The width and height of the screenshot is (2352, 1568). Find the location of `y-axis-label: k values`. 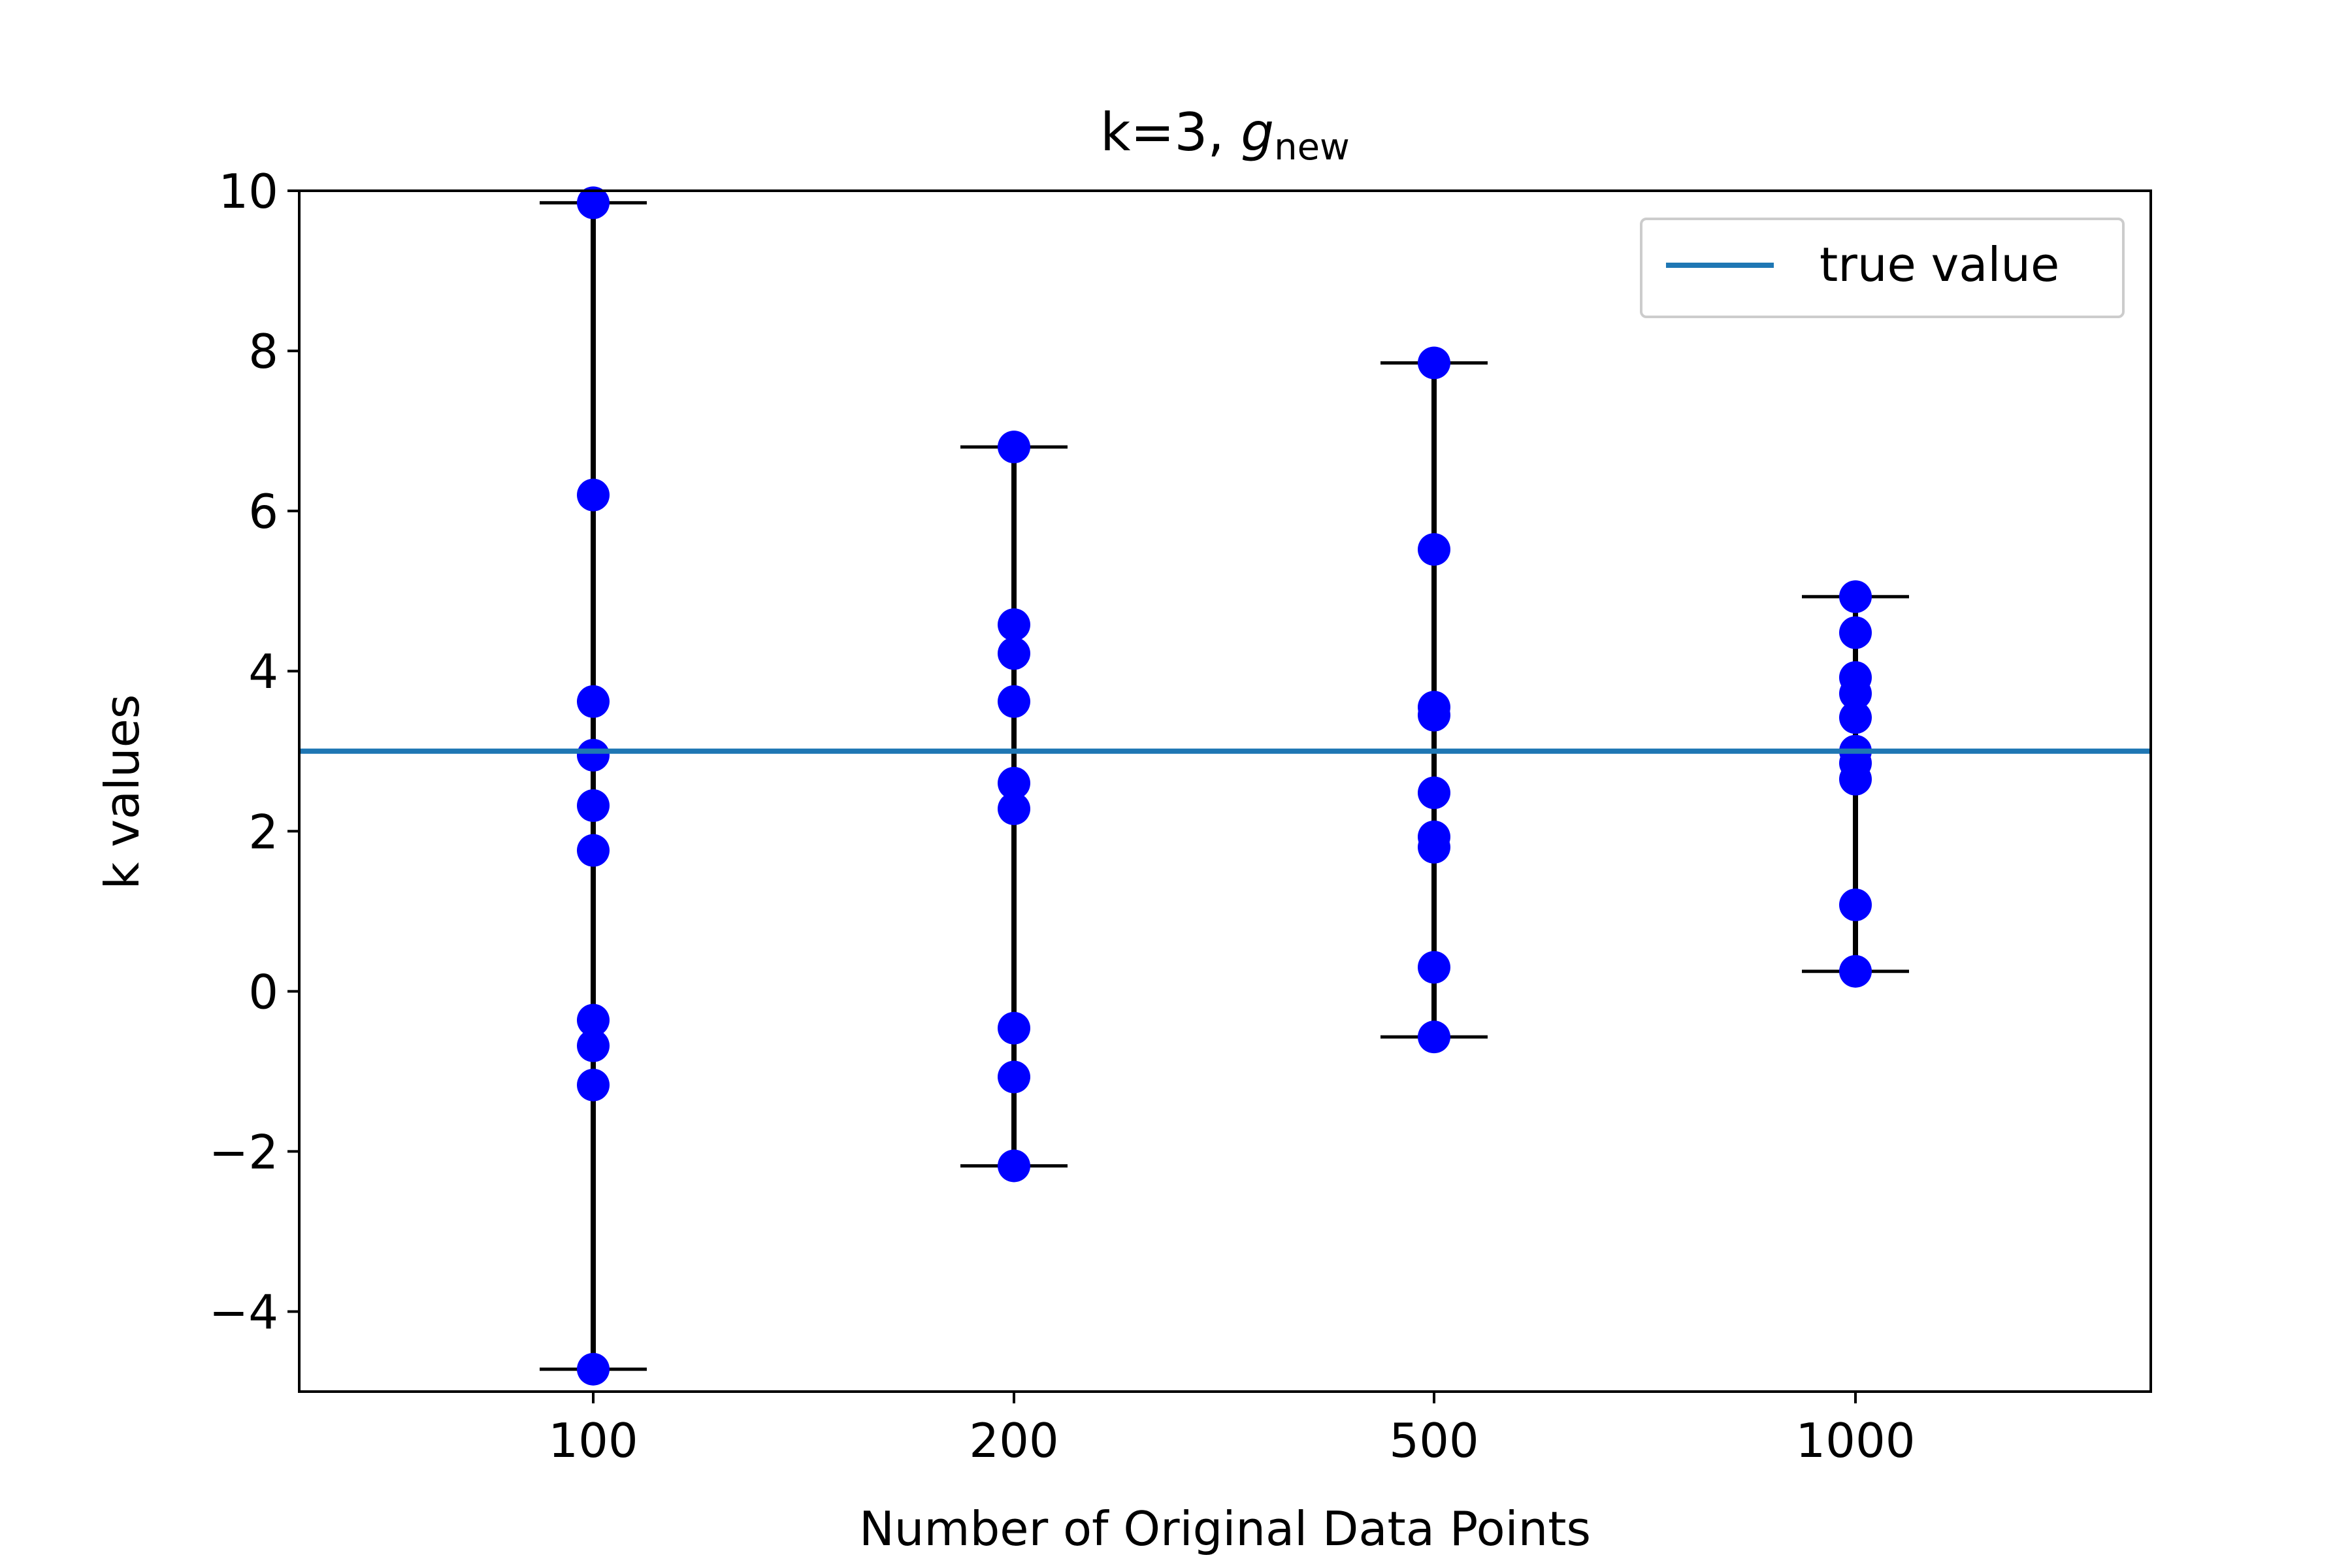

y-axis-label: k values is located at coordinates (122, 792).